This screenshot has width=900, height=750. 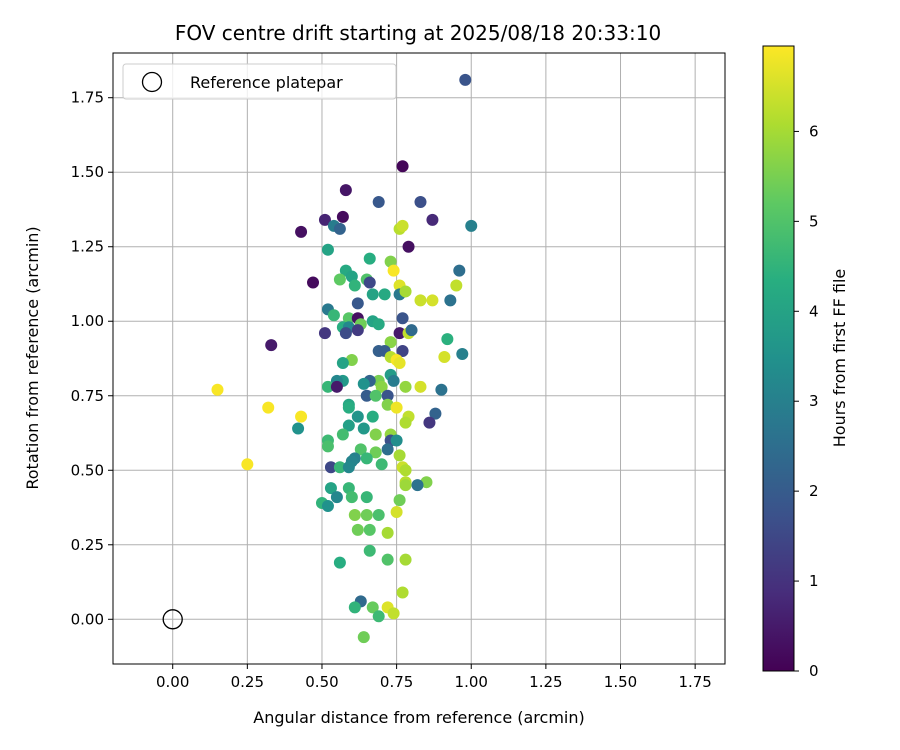 What do you see at coordinates (806, 401) in the screenshot?
I see `colorbar-ticks: 0 1 2 3 4 5 6` at bounding box center [806, 401].